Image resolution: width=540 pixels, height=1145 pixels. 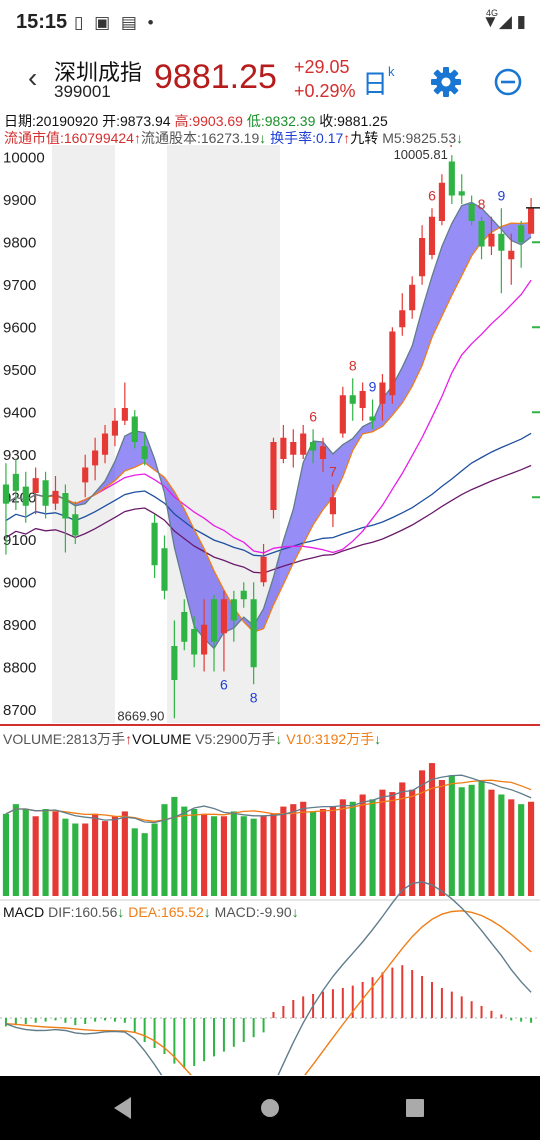 I want to click on y-tick-label: 9600, so click(x=19, y=327).